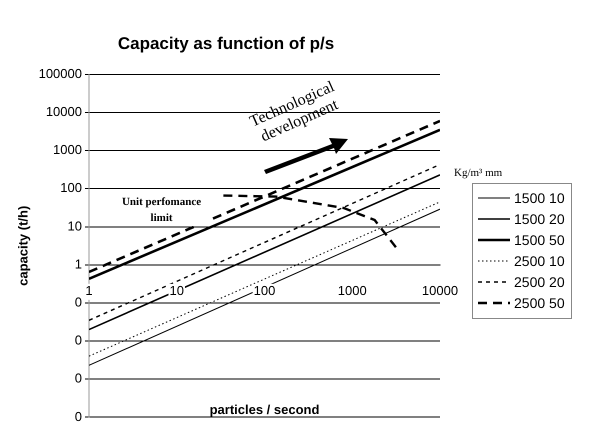  What do you see at coordinates (479, 172) in the screenshot?
I see `legend-title: Kg/m³ mm` at bounding box center [479, 172].